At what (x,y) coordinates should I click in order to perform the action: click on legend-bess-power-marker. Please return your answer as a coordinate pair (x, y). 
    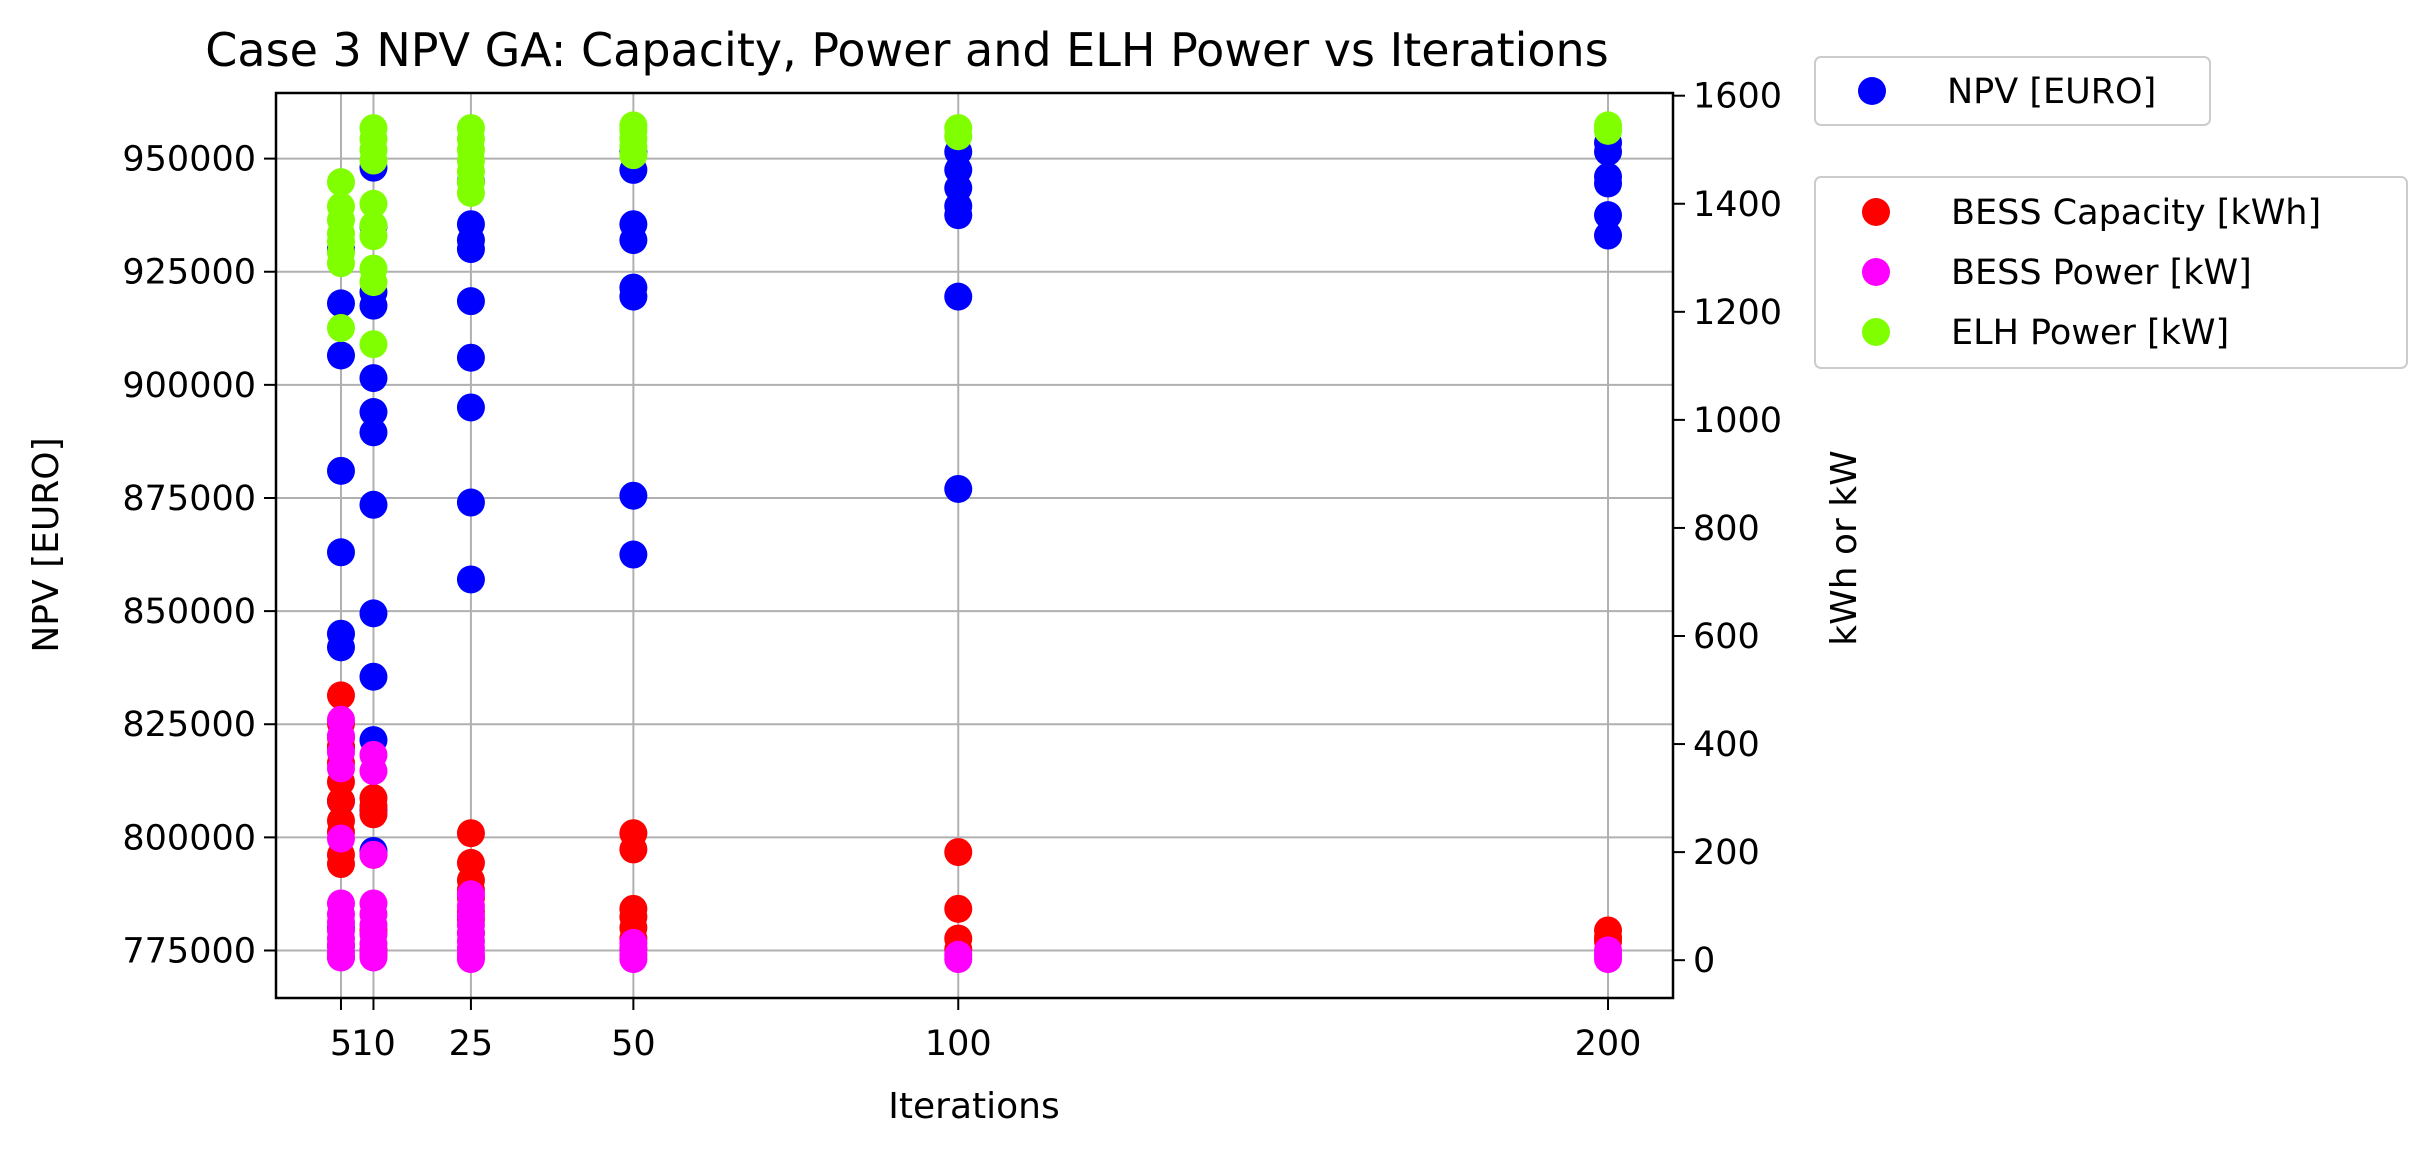
    Looking at the image, I should click on (1876, 272).